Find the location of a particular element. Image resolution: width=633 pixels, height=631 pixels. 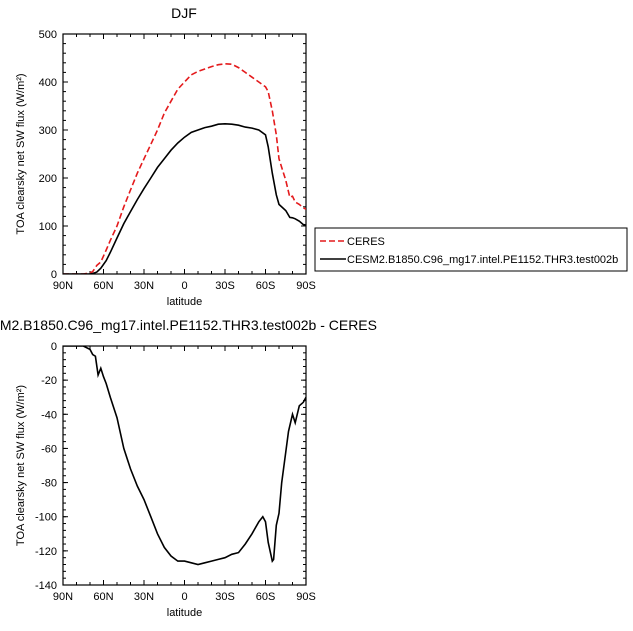

y-tick-label: -40 is located at coordinates (49, 415).